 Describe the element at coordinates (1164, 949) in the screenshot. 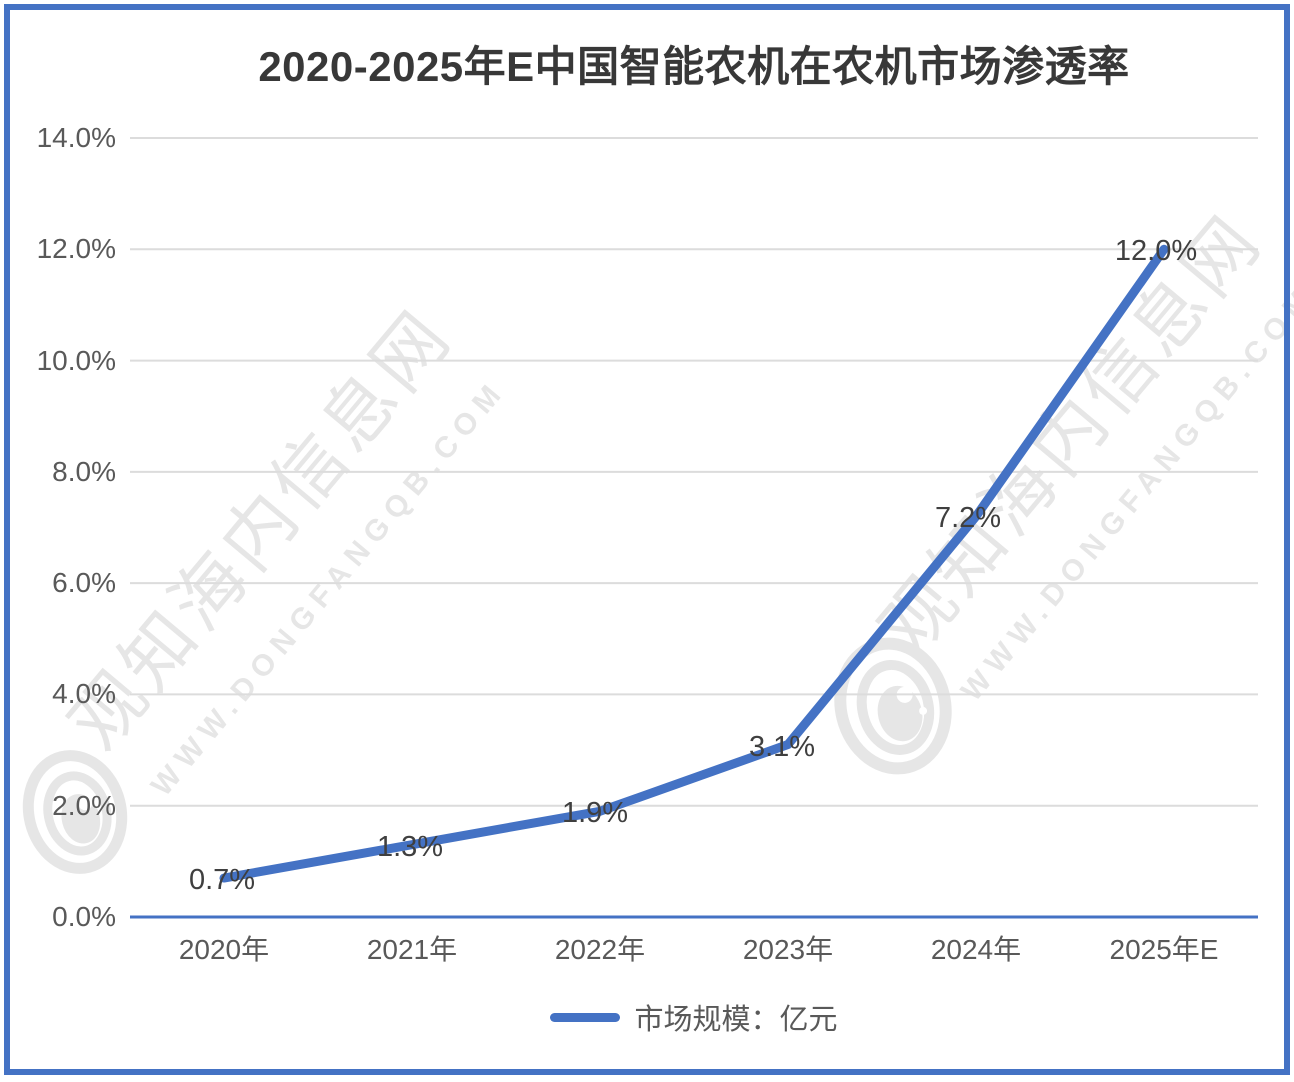

I see `x-tick-label: 2025年E` at that location.